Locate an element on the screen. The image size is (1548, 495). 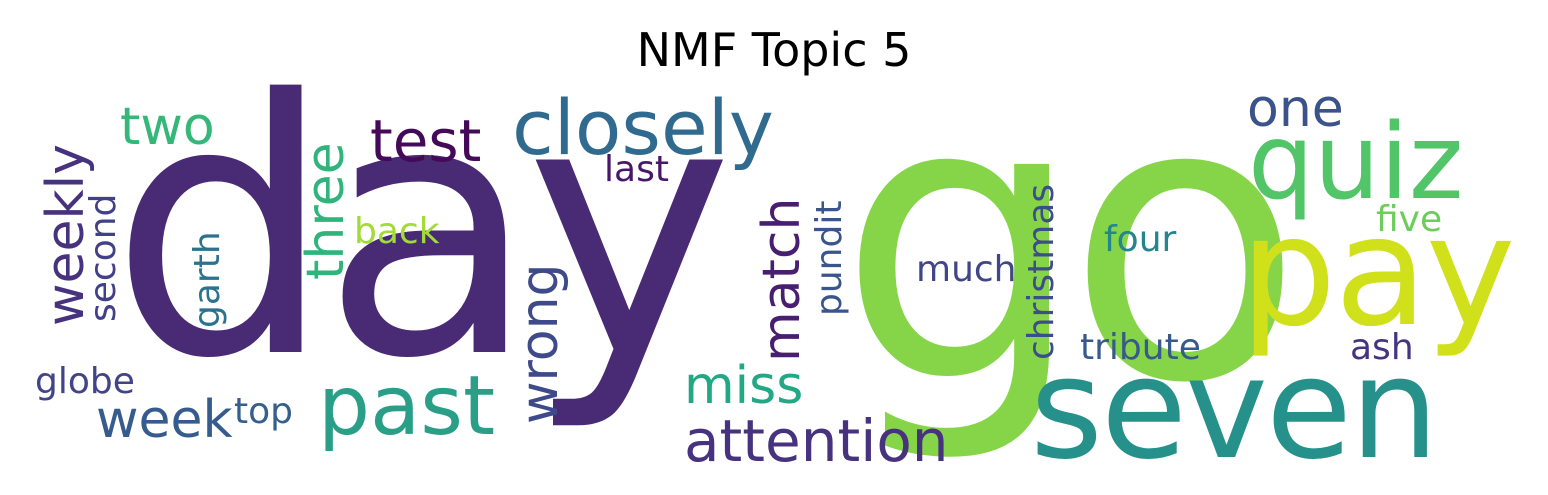
word-test: test is located at coordinates (426, 141).